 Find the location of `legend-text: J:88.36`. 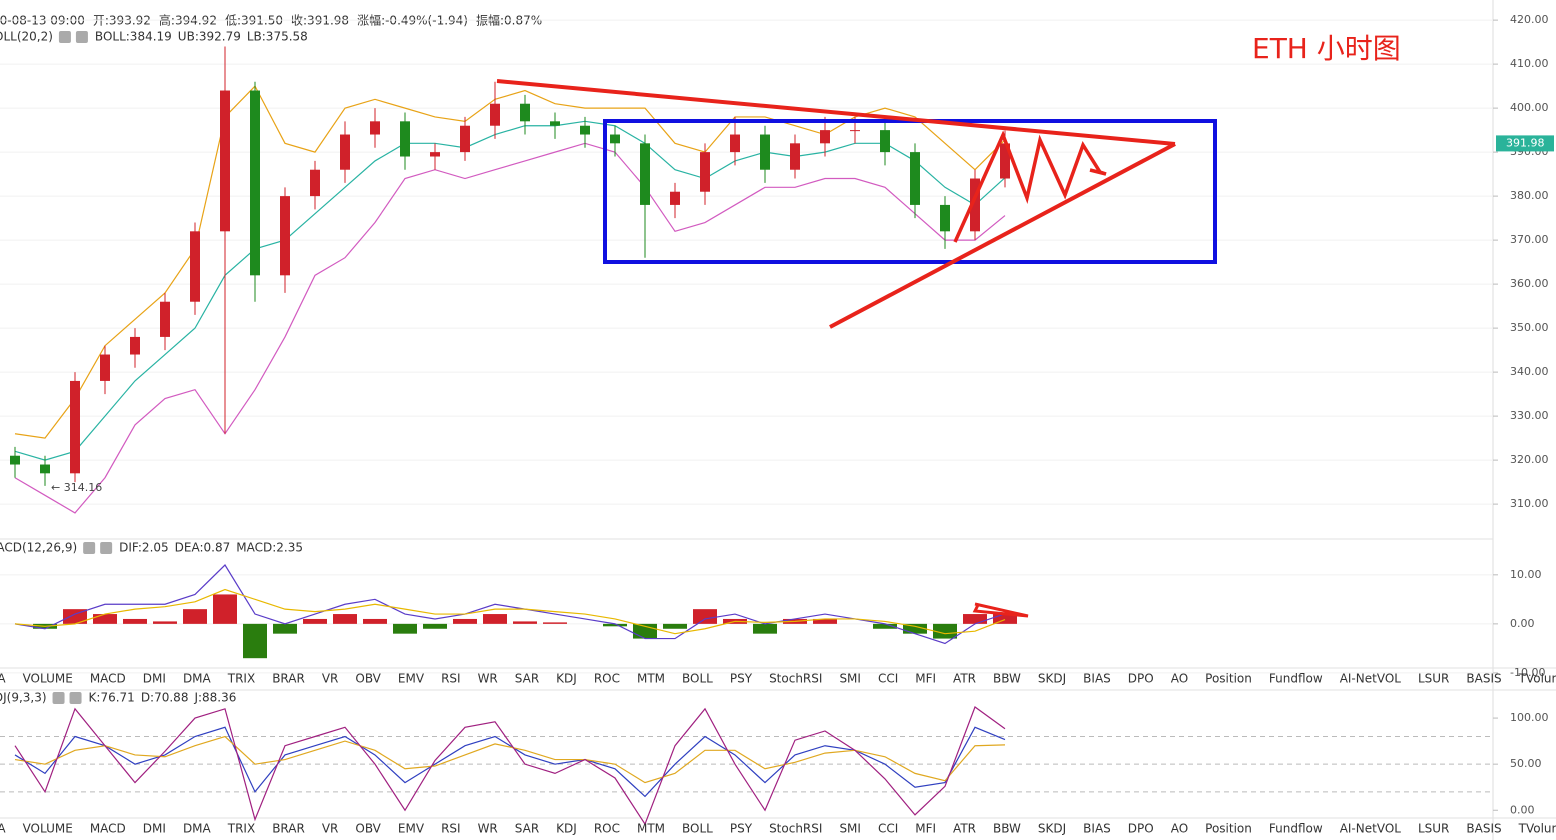

legend-text: J:88.36 is located at coordinates (214, 698).